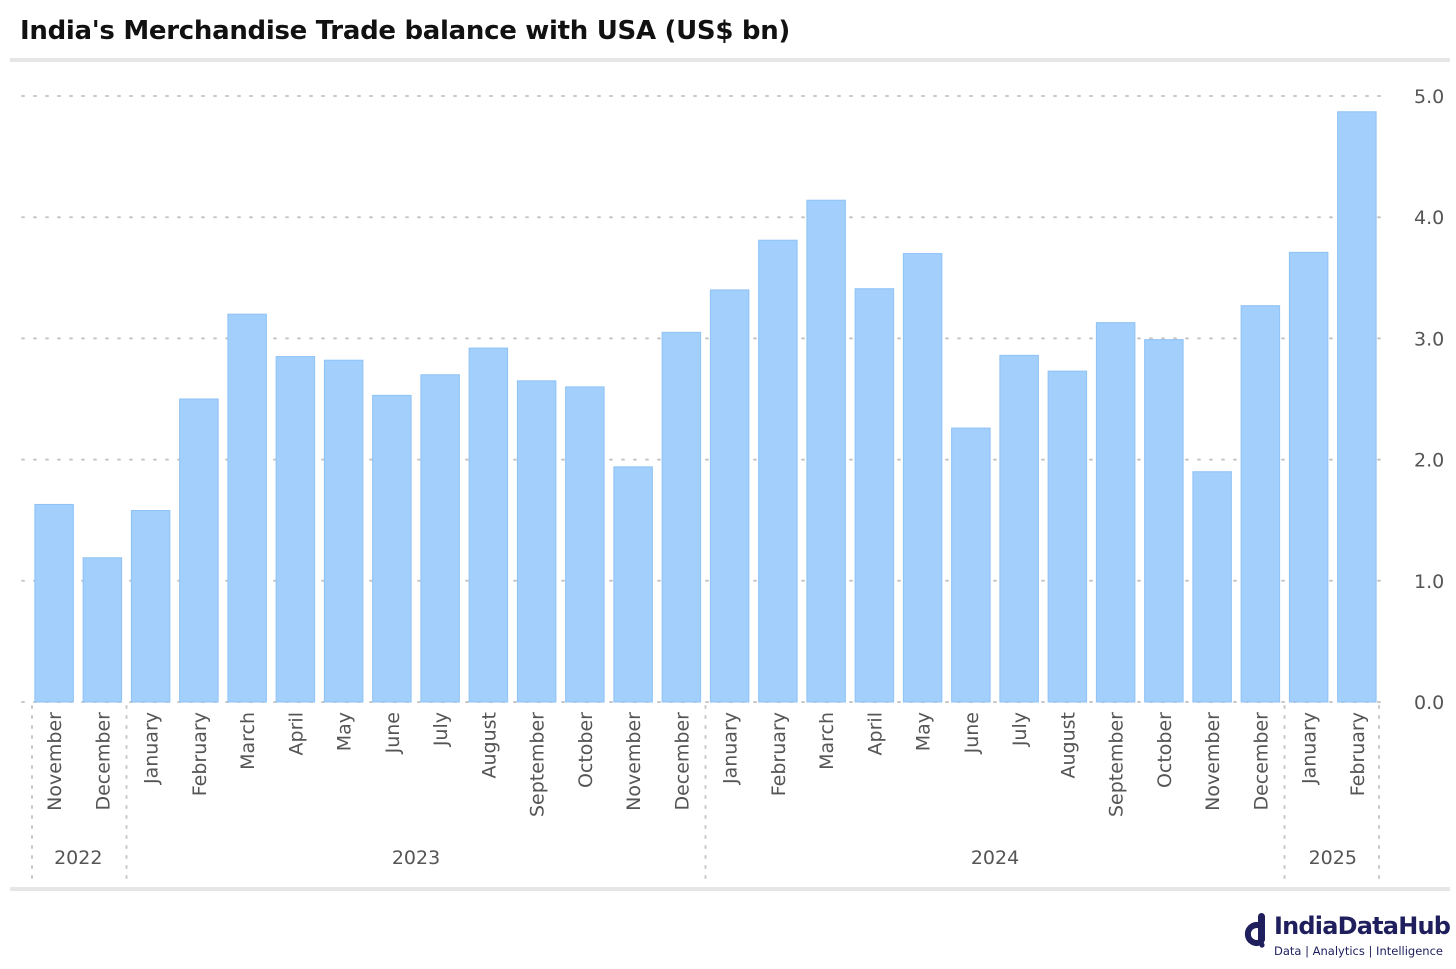 The image size is (1456, 969). What do you see at coordinates (730, 60) in the screenshot?
I see `header-divider` at bounding box center [730, 60].